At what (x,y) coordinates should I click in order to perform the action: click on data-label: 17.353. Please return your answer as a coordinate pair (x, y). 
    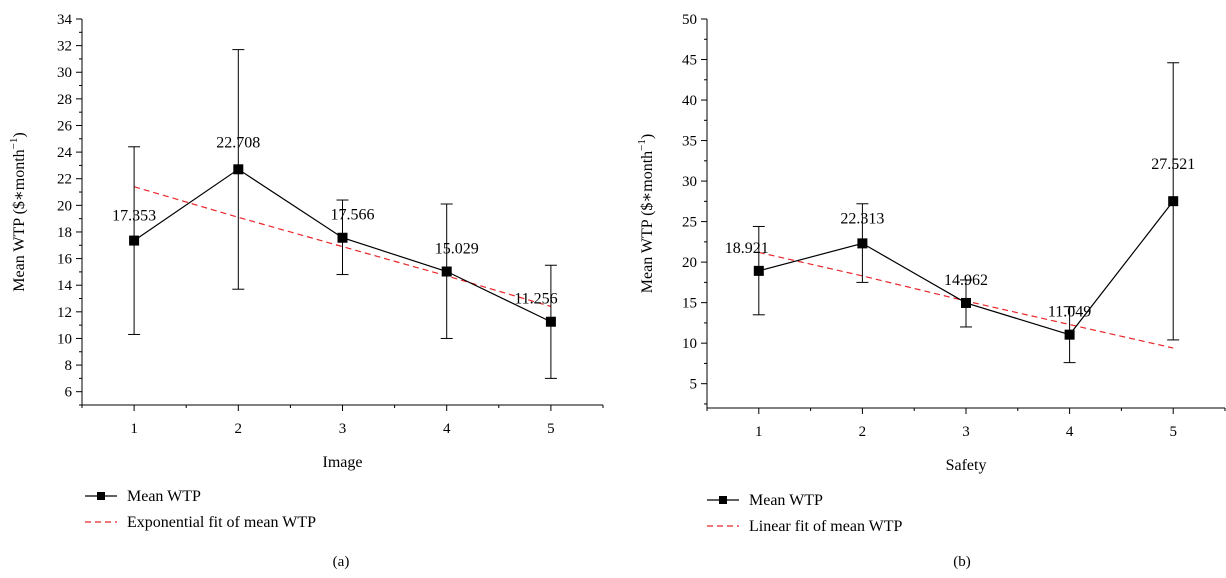
    Looking at the image, I should click on (134, 216).